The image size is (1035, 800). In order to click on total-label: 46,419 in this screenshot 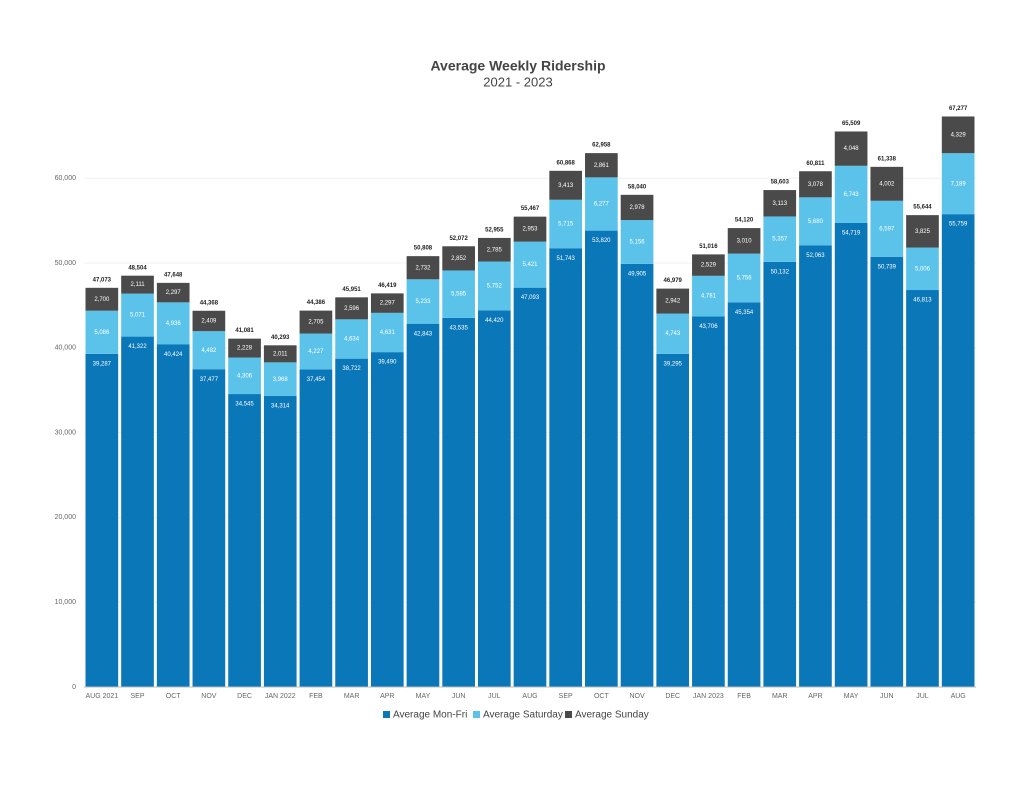, I will do `click(387, 286)`.